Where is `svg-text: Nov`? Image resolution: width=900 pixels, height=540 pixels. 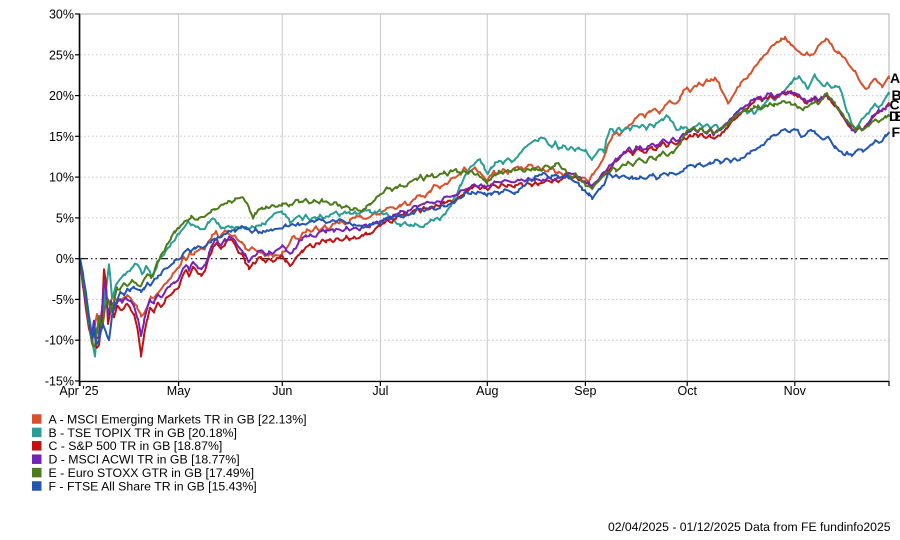
svg-text: Nov is located at coordinates (795, 391).